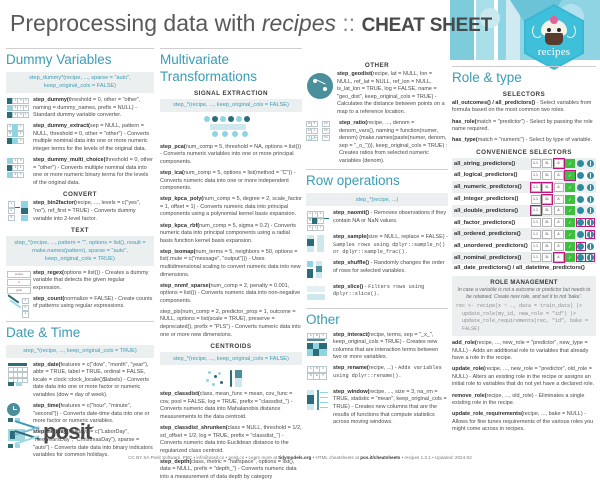 This screenshot has height=485, width=600. Describe the element at coordinates (231, 67) in the screenshot. I see `section-multivariate: Multivariate Transformations` at that location.